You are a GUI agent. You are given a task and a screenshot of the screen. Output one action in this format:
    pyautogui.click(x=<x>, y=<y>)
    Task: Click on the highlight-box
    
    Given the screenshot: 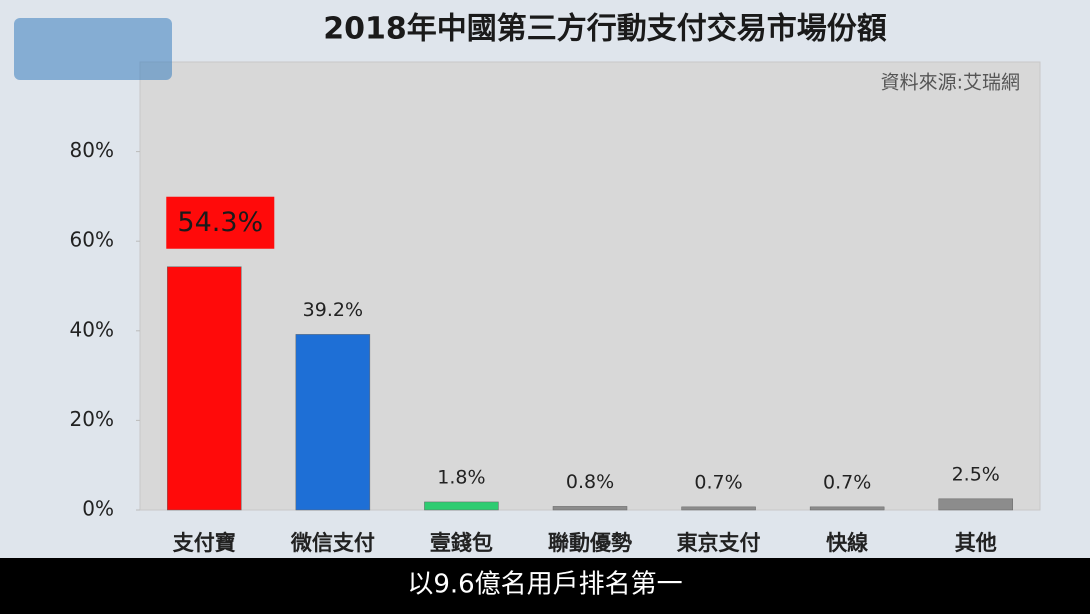 What is the action you would take?
    pyautogui.click(x=220, y=222)
    